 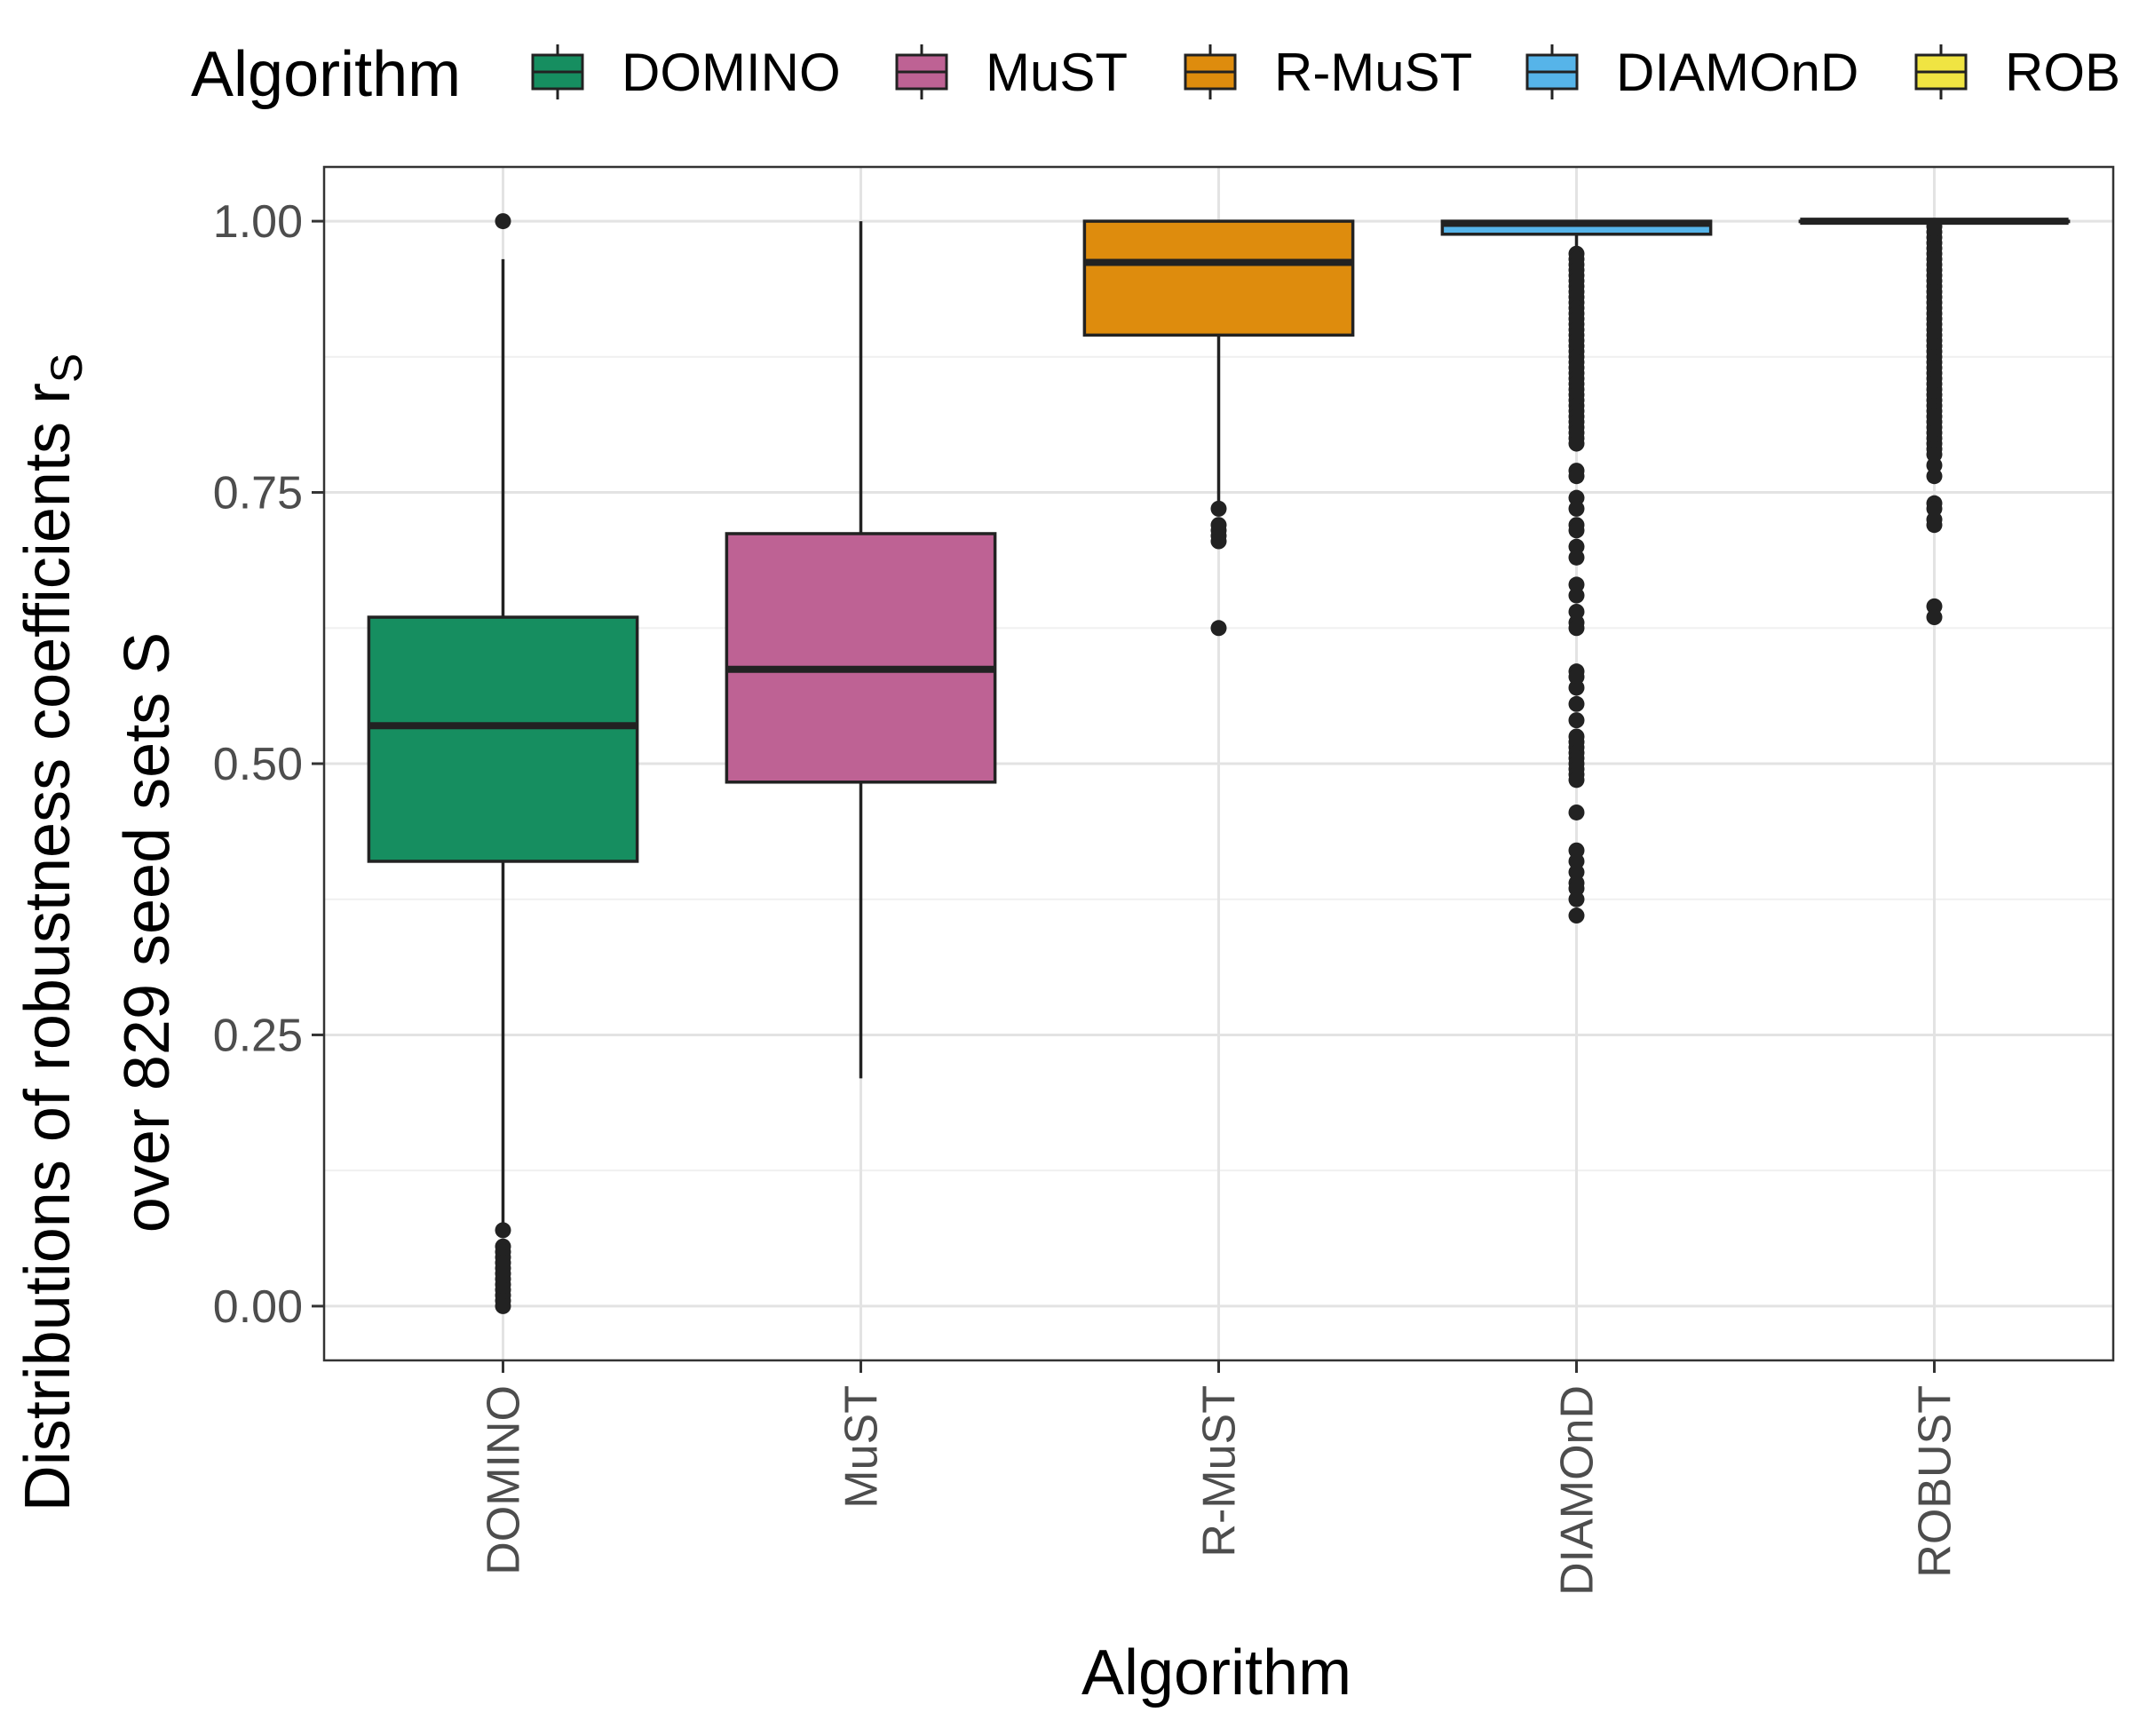 What do you see at coordinates (258, 764) in the screenshot?
I see `y-tick-label: 0.50` at bounding box center [258, 764].